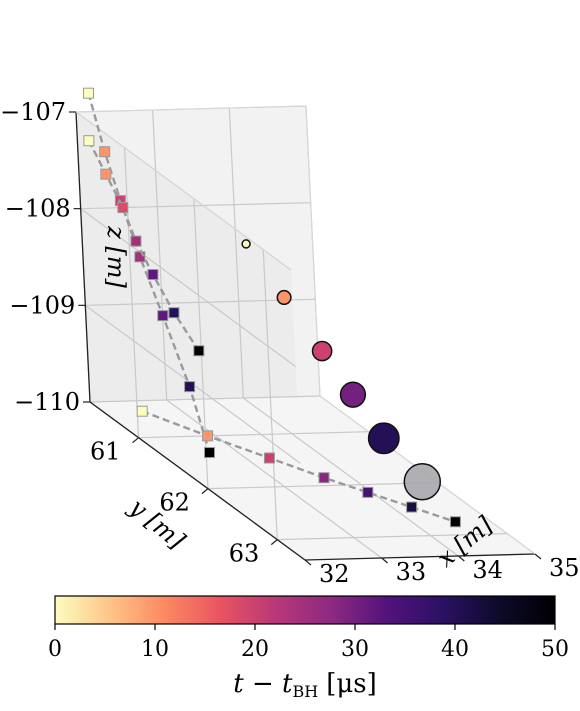 The image size is (580, 711). I want to click on y-tick-label: 61, so click(105, 452).